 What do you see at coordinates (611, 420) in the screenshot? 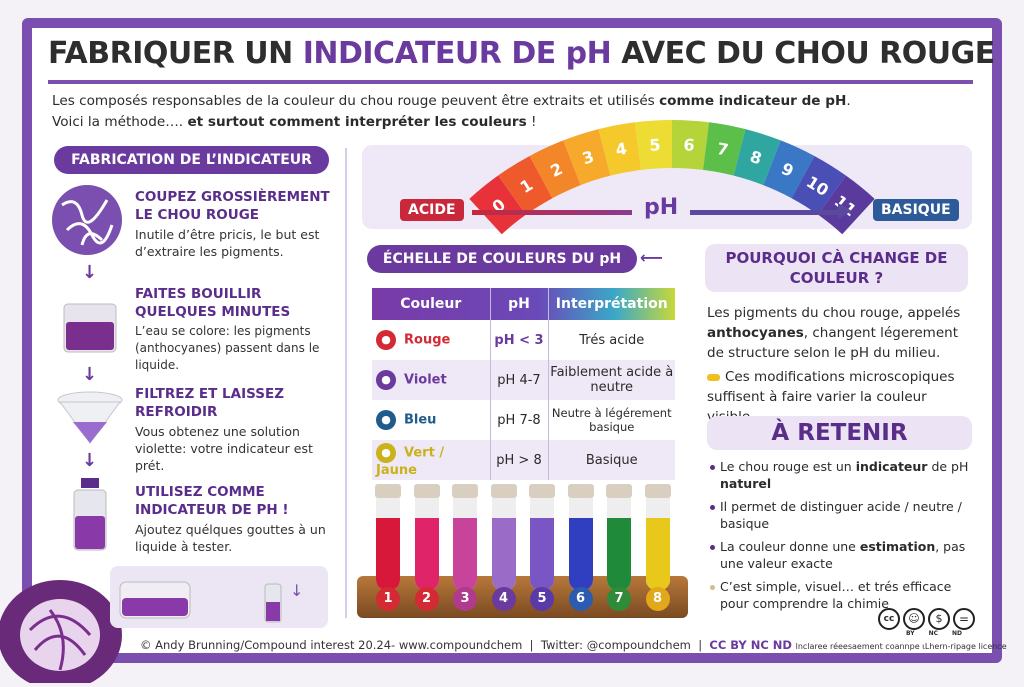
I see `interpretation-cell: Neutre à légérement basique` at bounding box center [611, 420].